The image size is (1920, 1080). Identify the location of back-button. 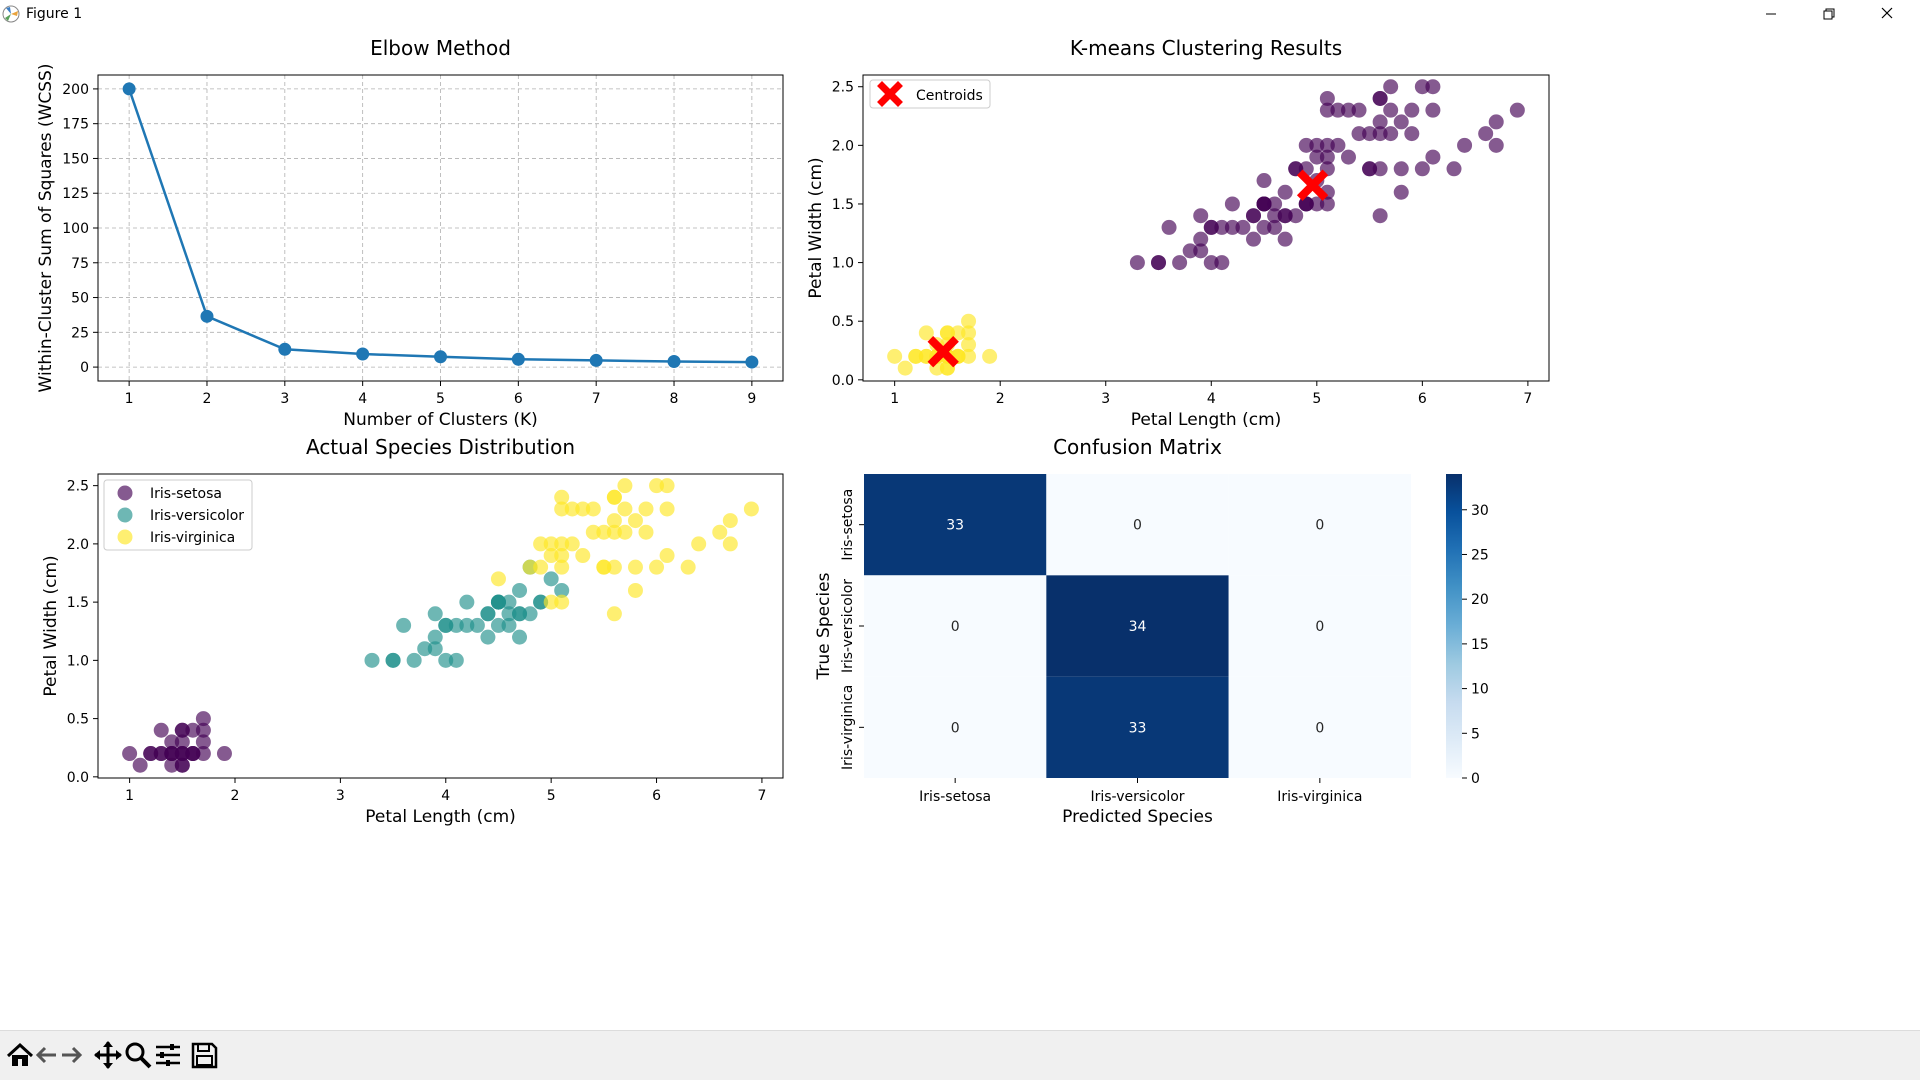
(46, 1055).